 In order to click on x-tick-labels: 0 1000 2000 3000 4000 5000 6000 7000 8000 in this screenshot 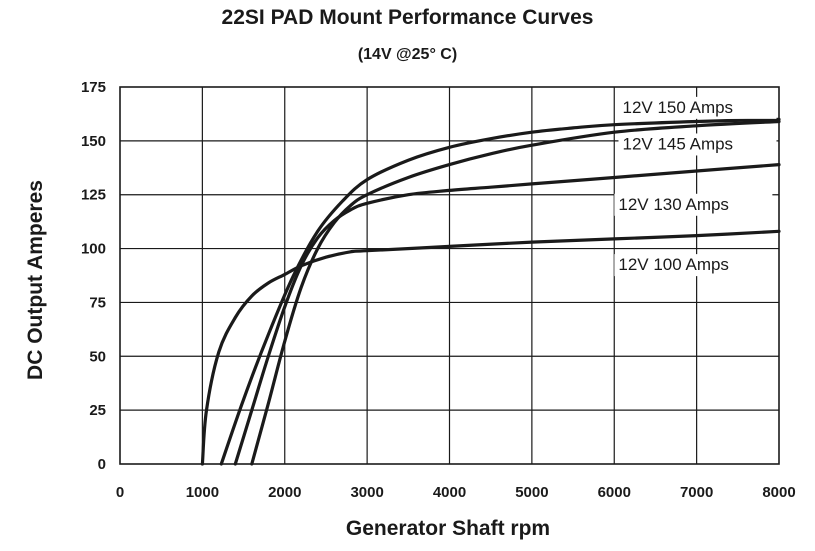, I will do `click(456, 492)`.